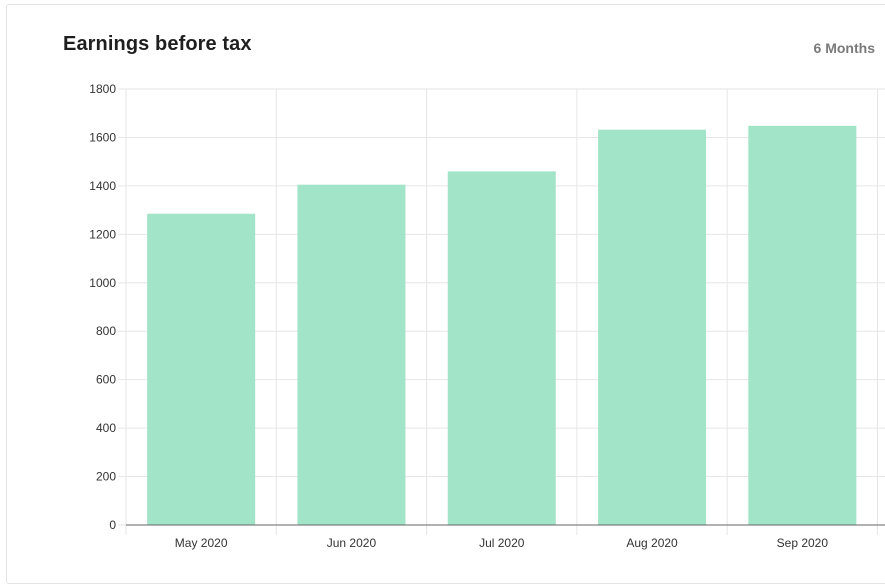 Image resolution: width=885 pixels, height=584 pixels. What do you see at coordinates (802, 325) in the screenshot?
I see `bar-sep-2020` at bounding box center [802, 325].